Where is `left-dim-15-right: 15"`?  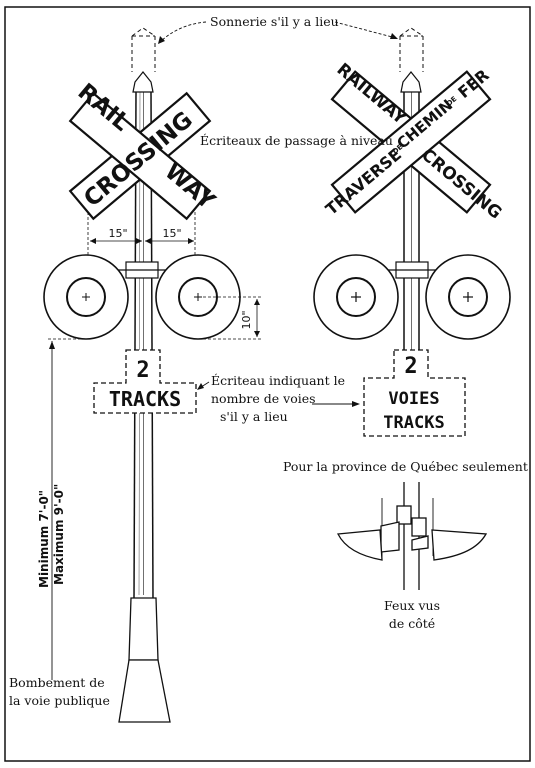 left-dim-15-right: 15" is located at coordinates (171, 233).